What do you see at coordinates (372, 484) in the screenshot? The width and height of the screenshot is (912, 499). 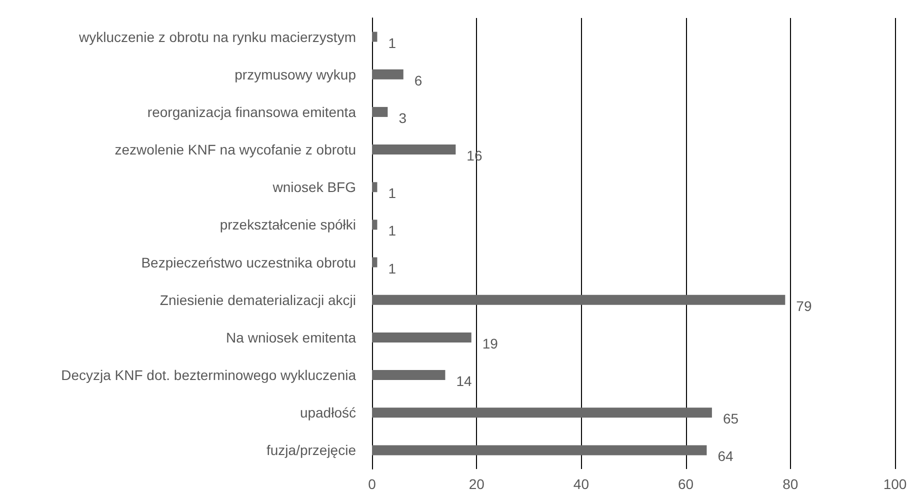 I see `x-tick-label: 0` at bounding box center [372, 484].